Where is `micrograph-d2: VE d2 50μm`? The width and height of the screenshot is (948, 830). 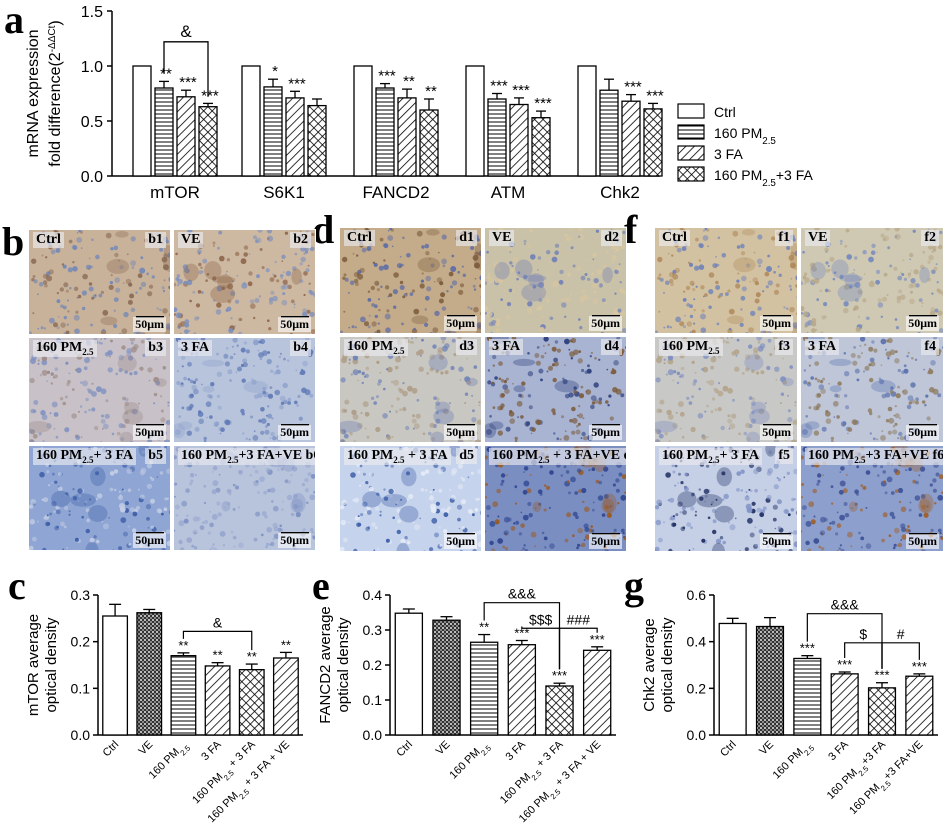
micrograph-d2: VE d2 50μm is located at coordinates (555, 280).